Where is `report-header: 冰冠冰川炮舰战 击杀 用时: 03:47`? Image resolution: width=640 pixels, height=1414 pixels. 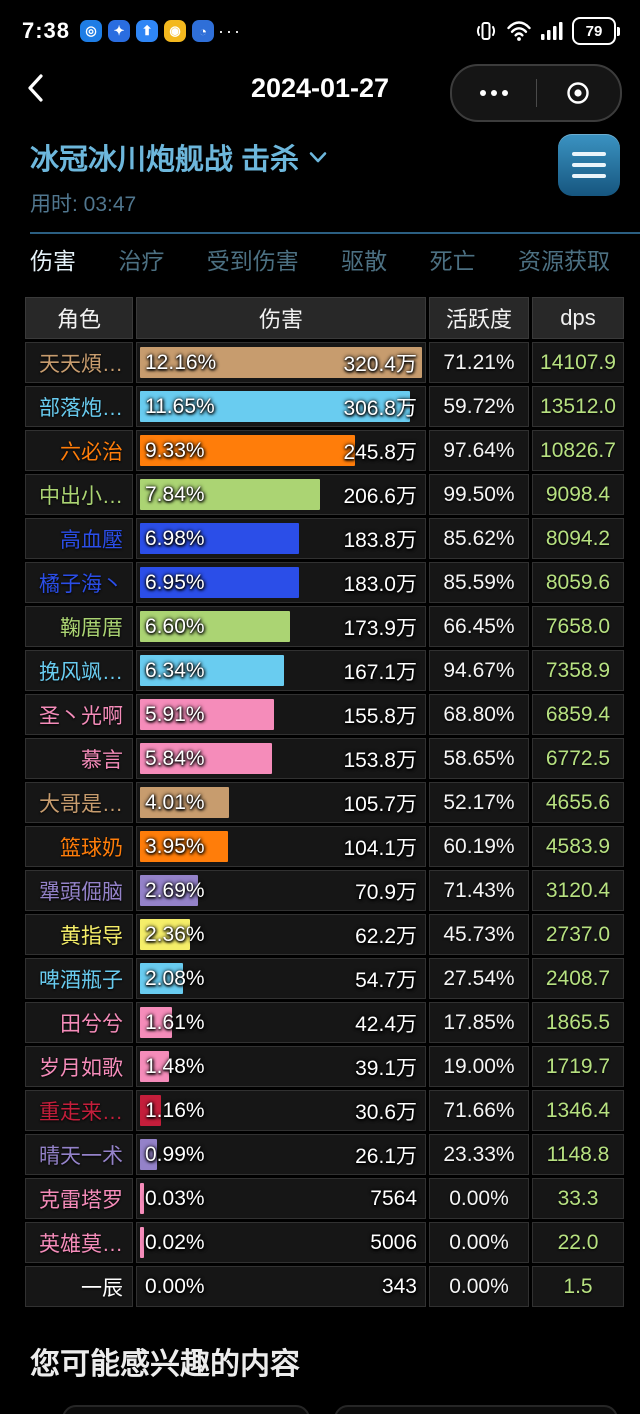
report-header: 冰冠冰川炮舰战 击杀 用时: 03:47 is located at coordinates (320, 177).